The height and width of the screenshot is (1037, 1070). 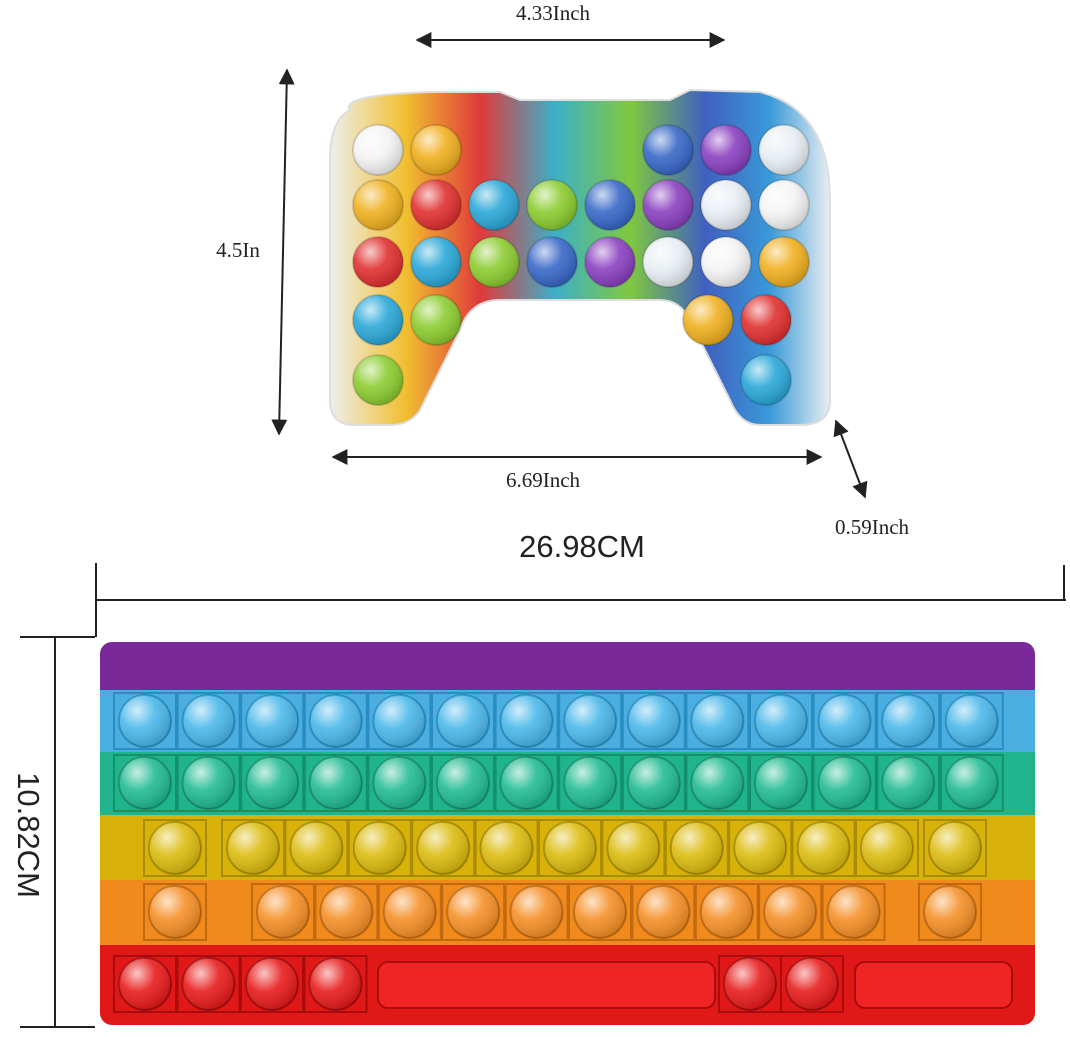 I want to click on purple-row, so click(x=567, y=666).